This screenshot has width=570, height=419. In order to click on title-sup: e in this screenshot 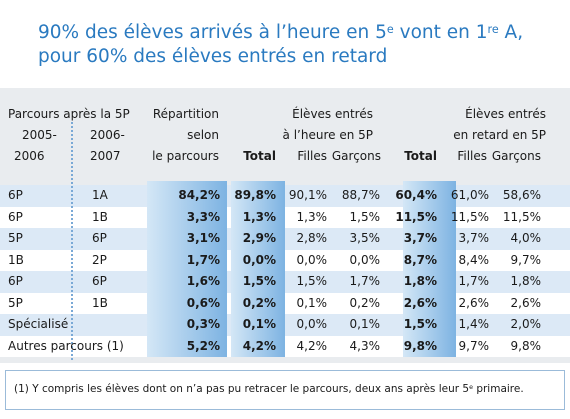, I will do `click(390, 29)`.